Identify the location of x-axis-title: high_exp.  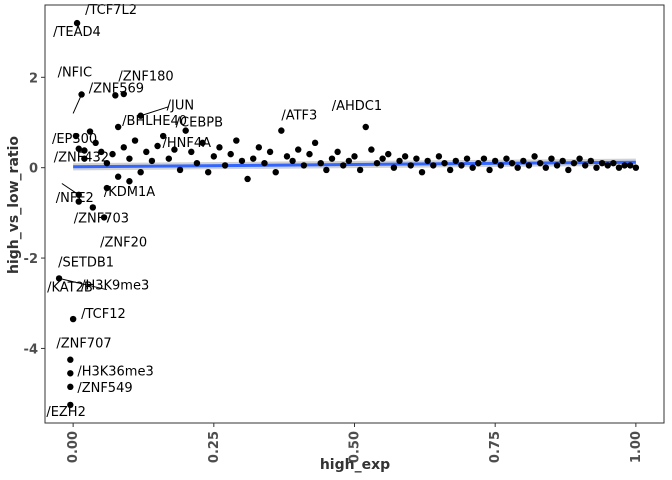
(355, 465).